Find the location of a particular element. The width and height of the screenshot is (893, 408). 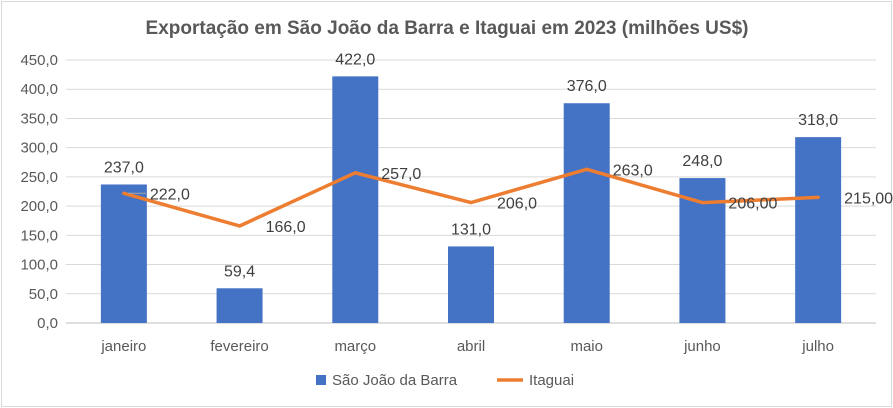

x-tick-label: junho is located at coordinates (702, 346).